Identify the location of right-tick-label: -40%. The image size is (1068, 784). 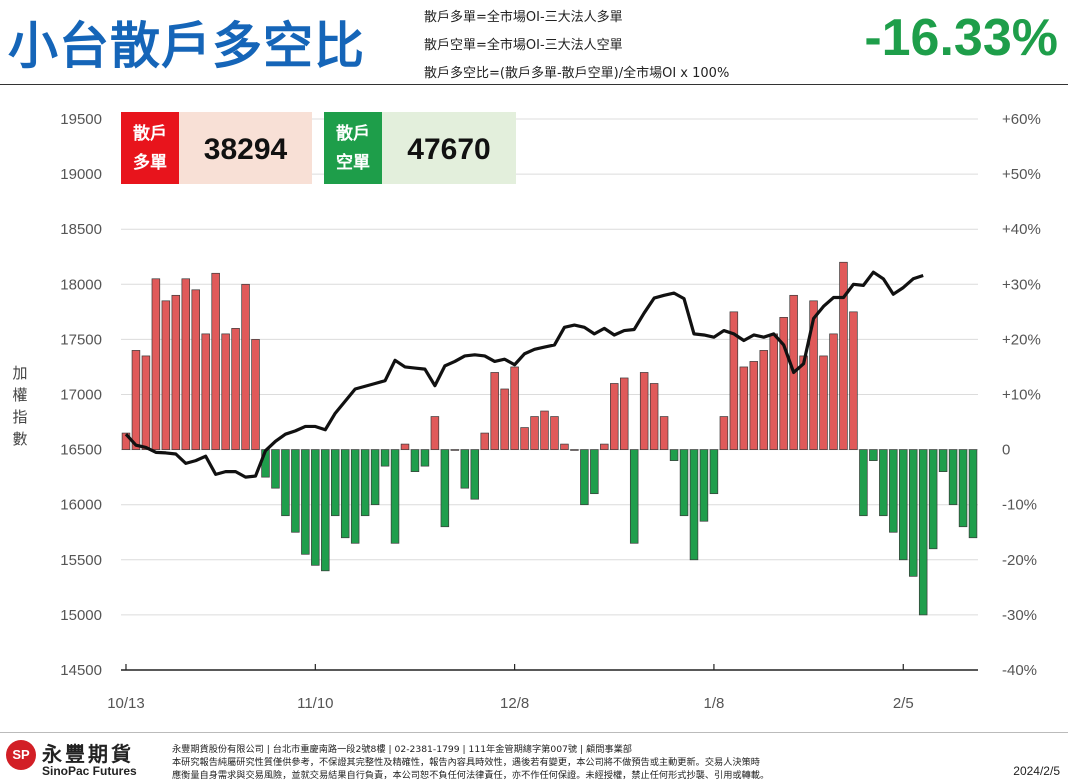
(1019, 670).